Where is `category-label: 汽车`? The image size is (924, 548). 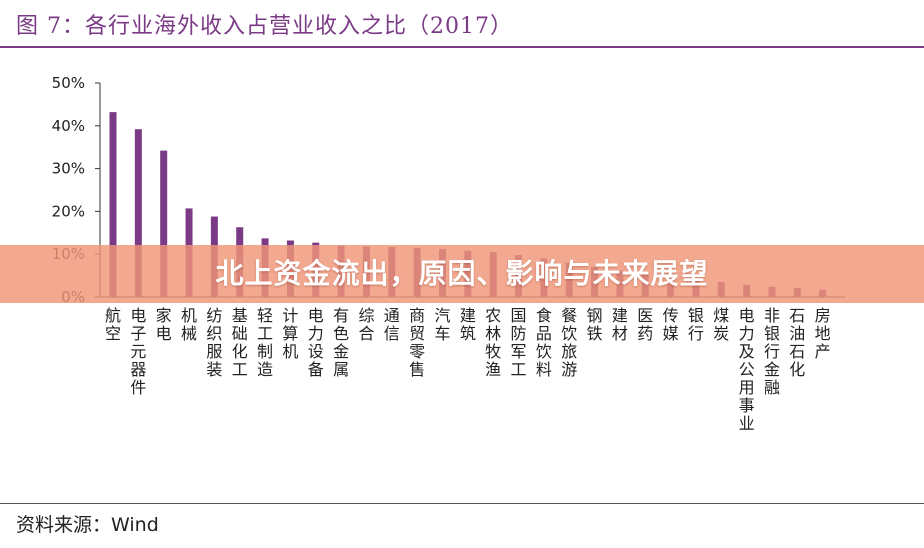
category-label: 汽车 is located at coordinates (442, 324).